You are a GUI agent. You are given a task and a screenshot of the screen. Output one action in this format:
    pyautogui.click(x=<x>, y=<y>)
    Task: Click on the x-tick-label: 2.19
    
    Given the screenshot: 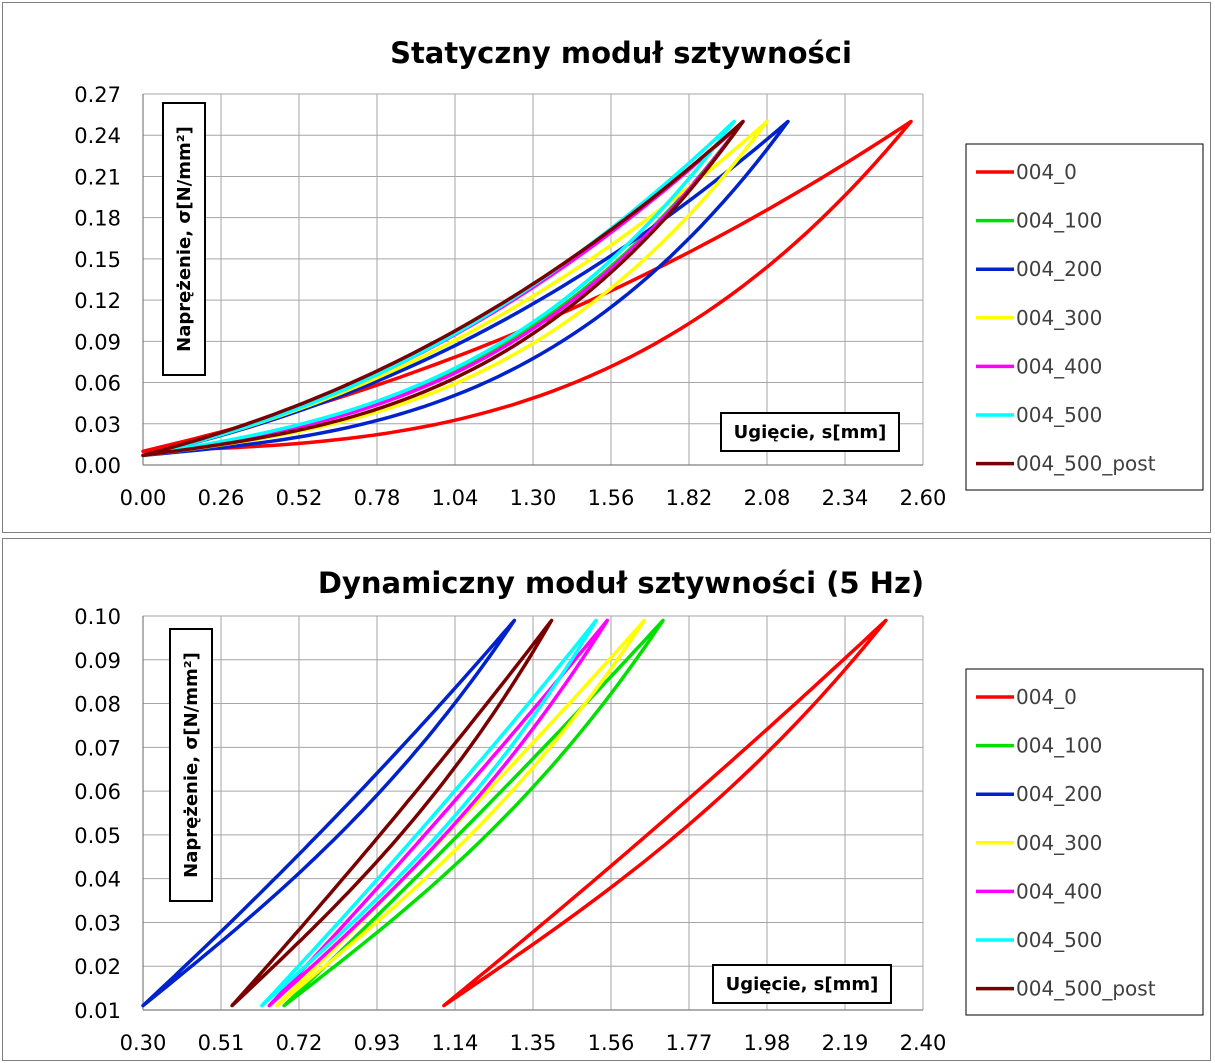 What is the action you would take?
    pyautogui.click(x=845, y=1043)
    